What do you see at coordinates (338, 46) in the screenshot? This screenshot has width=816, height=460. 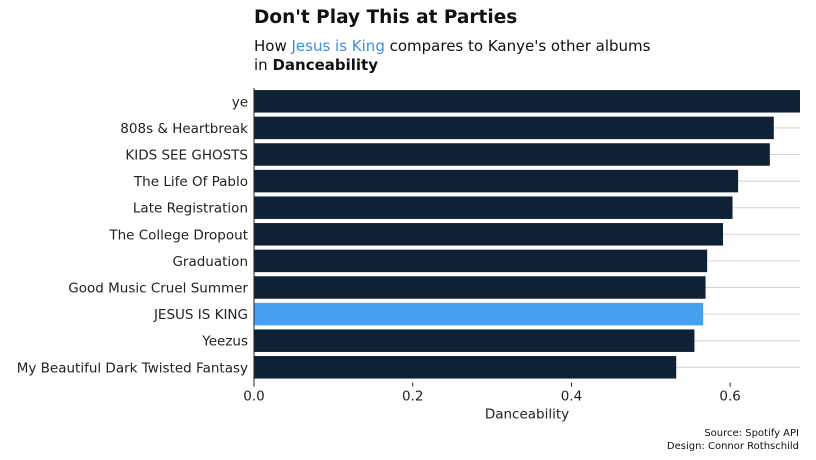 I see `subtitle-highlight: Jesus is King` at bounding box center [338, 46].